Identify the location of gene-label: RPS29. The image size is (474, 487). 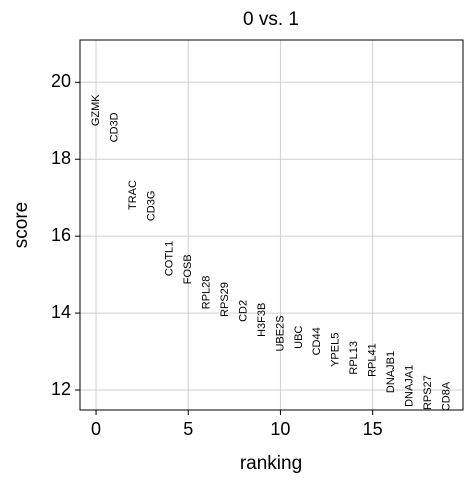
(225, 299).